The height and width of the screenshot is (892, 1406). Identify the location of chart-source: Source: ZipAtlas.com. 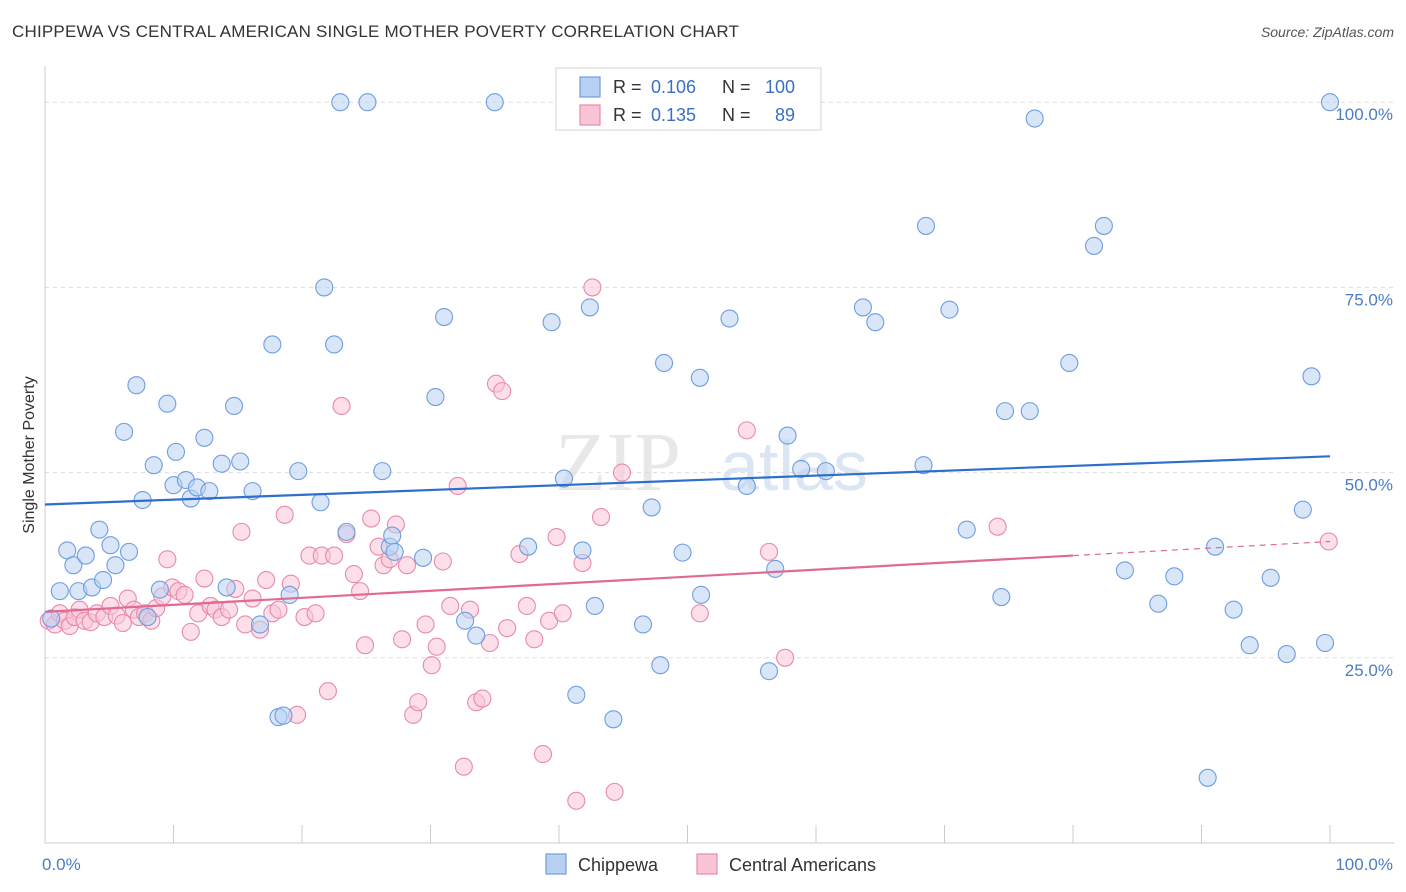
(1327, 32).